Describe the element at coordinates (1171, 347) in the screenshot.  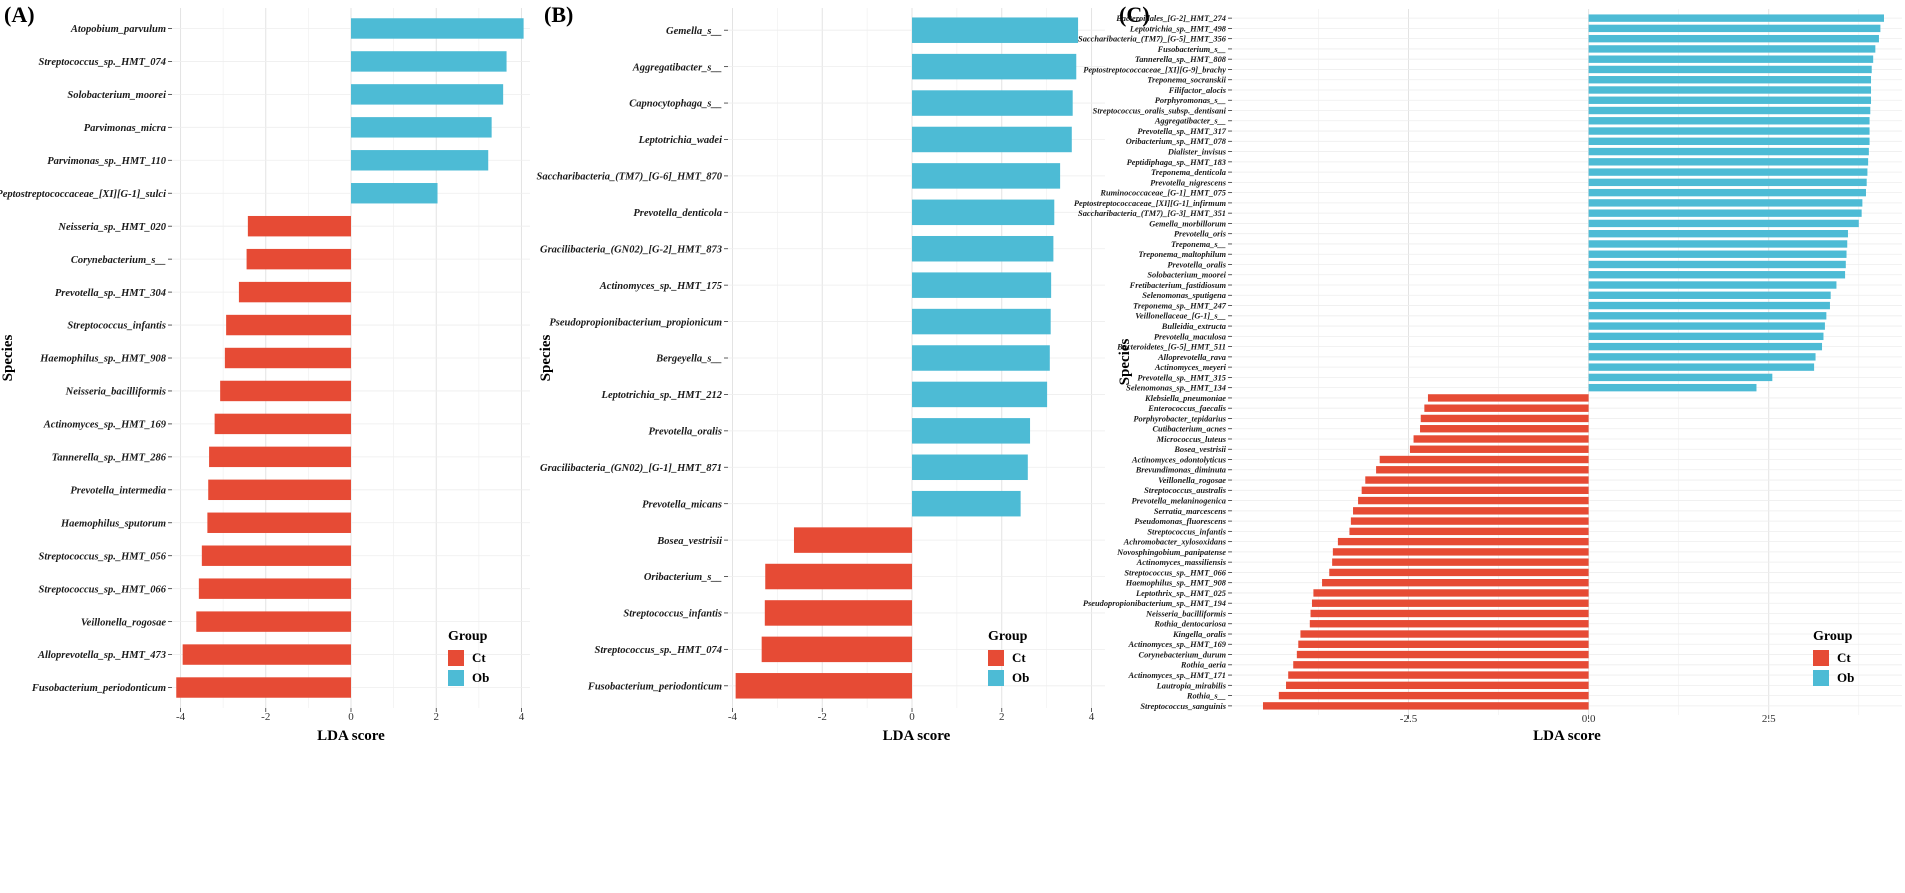
I see `category-label: Bacteroidetes_[G-5]_HMT_511` at that location.